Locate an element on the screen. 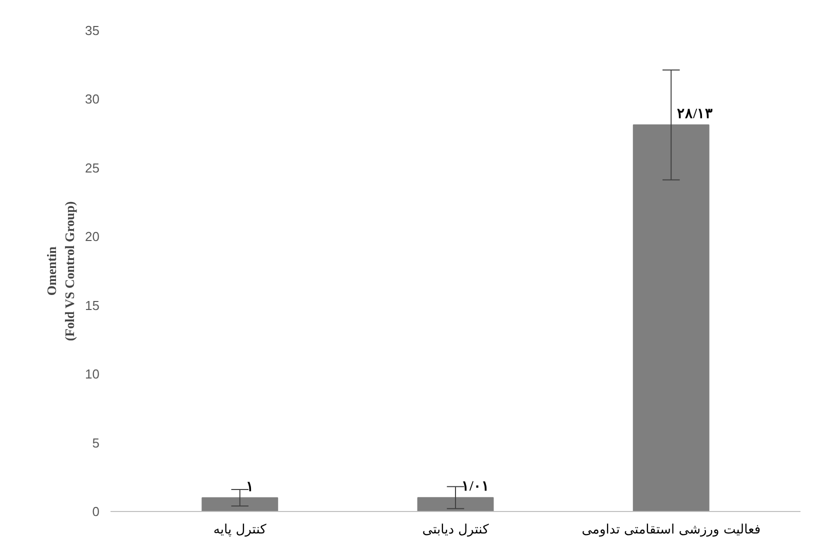  y-tick-label: 25 is located at coordinates (92, 168).